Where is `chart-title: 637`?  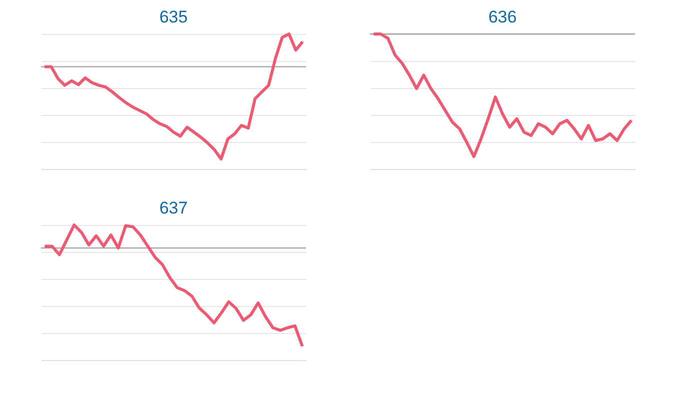
chart-title: 637 is located at coordinates (173, 208).